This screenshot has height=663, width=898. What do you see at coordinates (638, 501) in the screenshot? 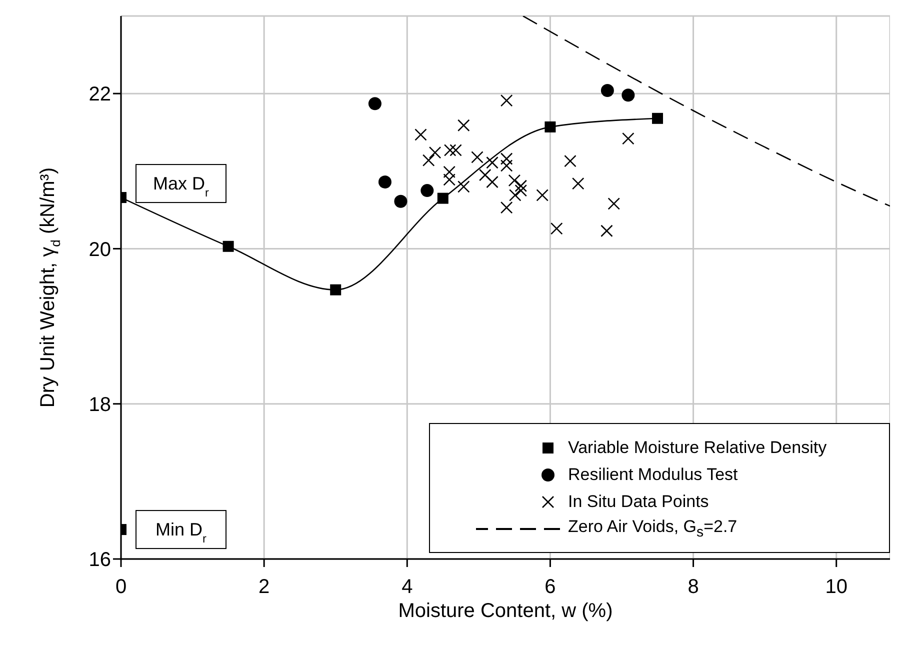
I see `legend-label: In Situ Data Points` at bounding box center [638, 501].